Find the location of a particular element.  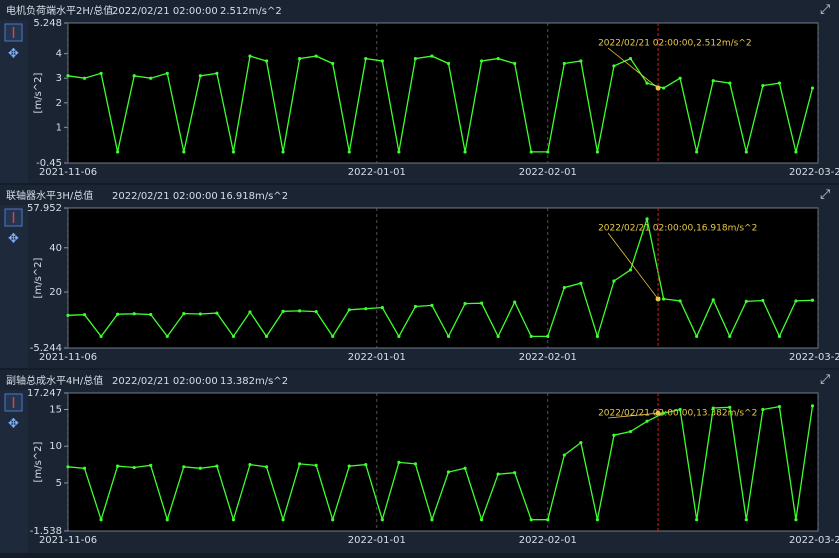

y-tick-label: 3 is located at coordinates (59, 78).